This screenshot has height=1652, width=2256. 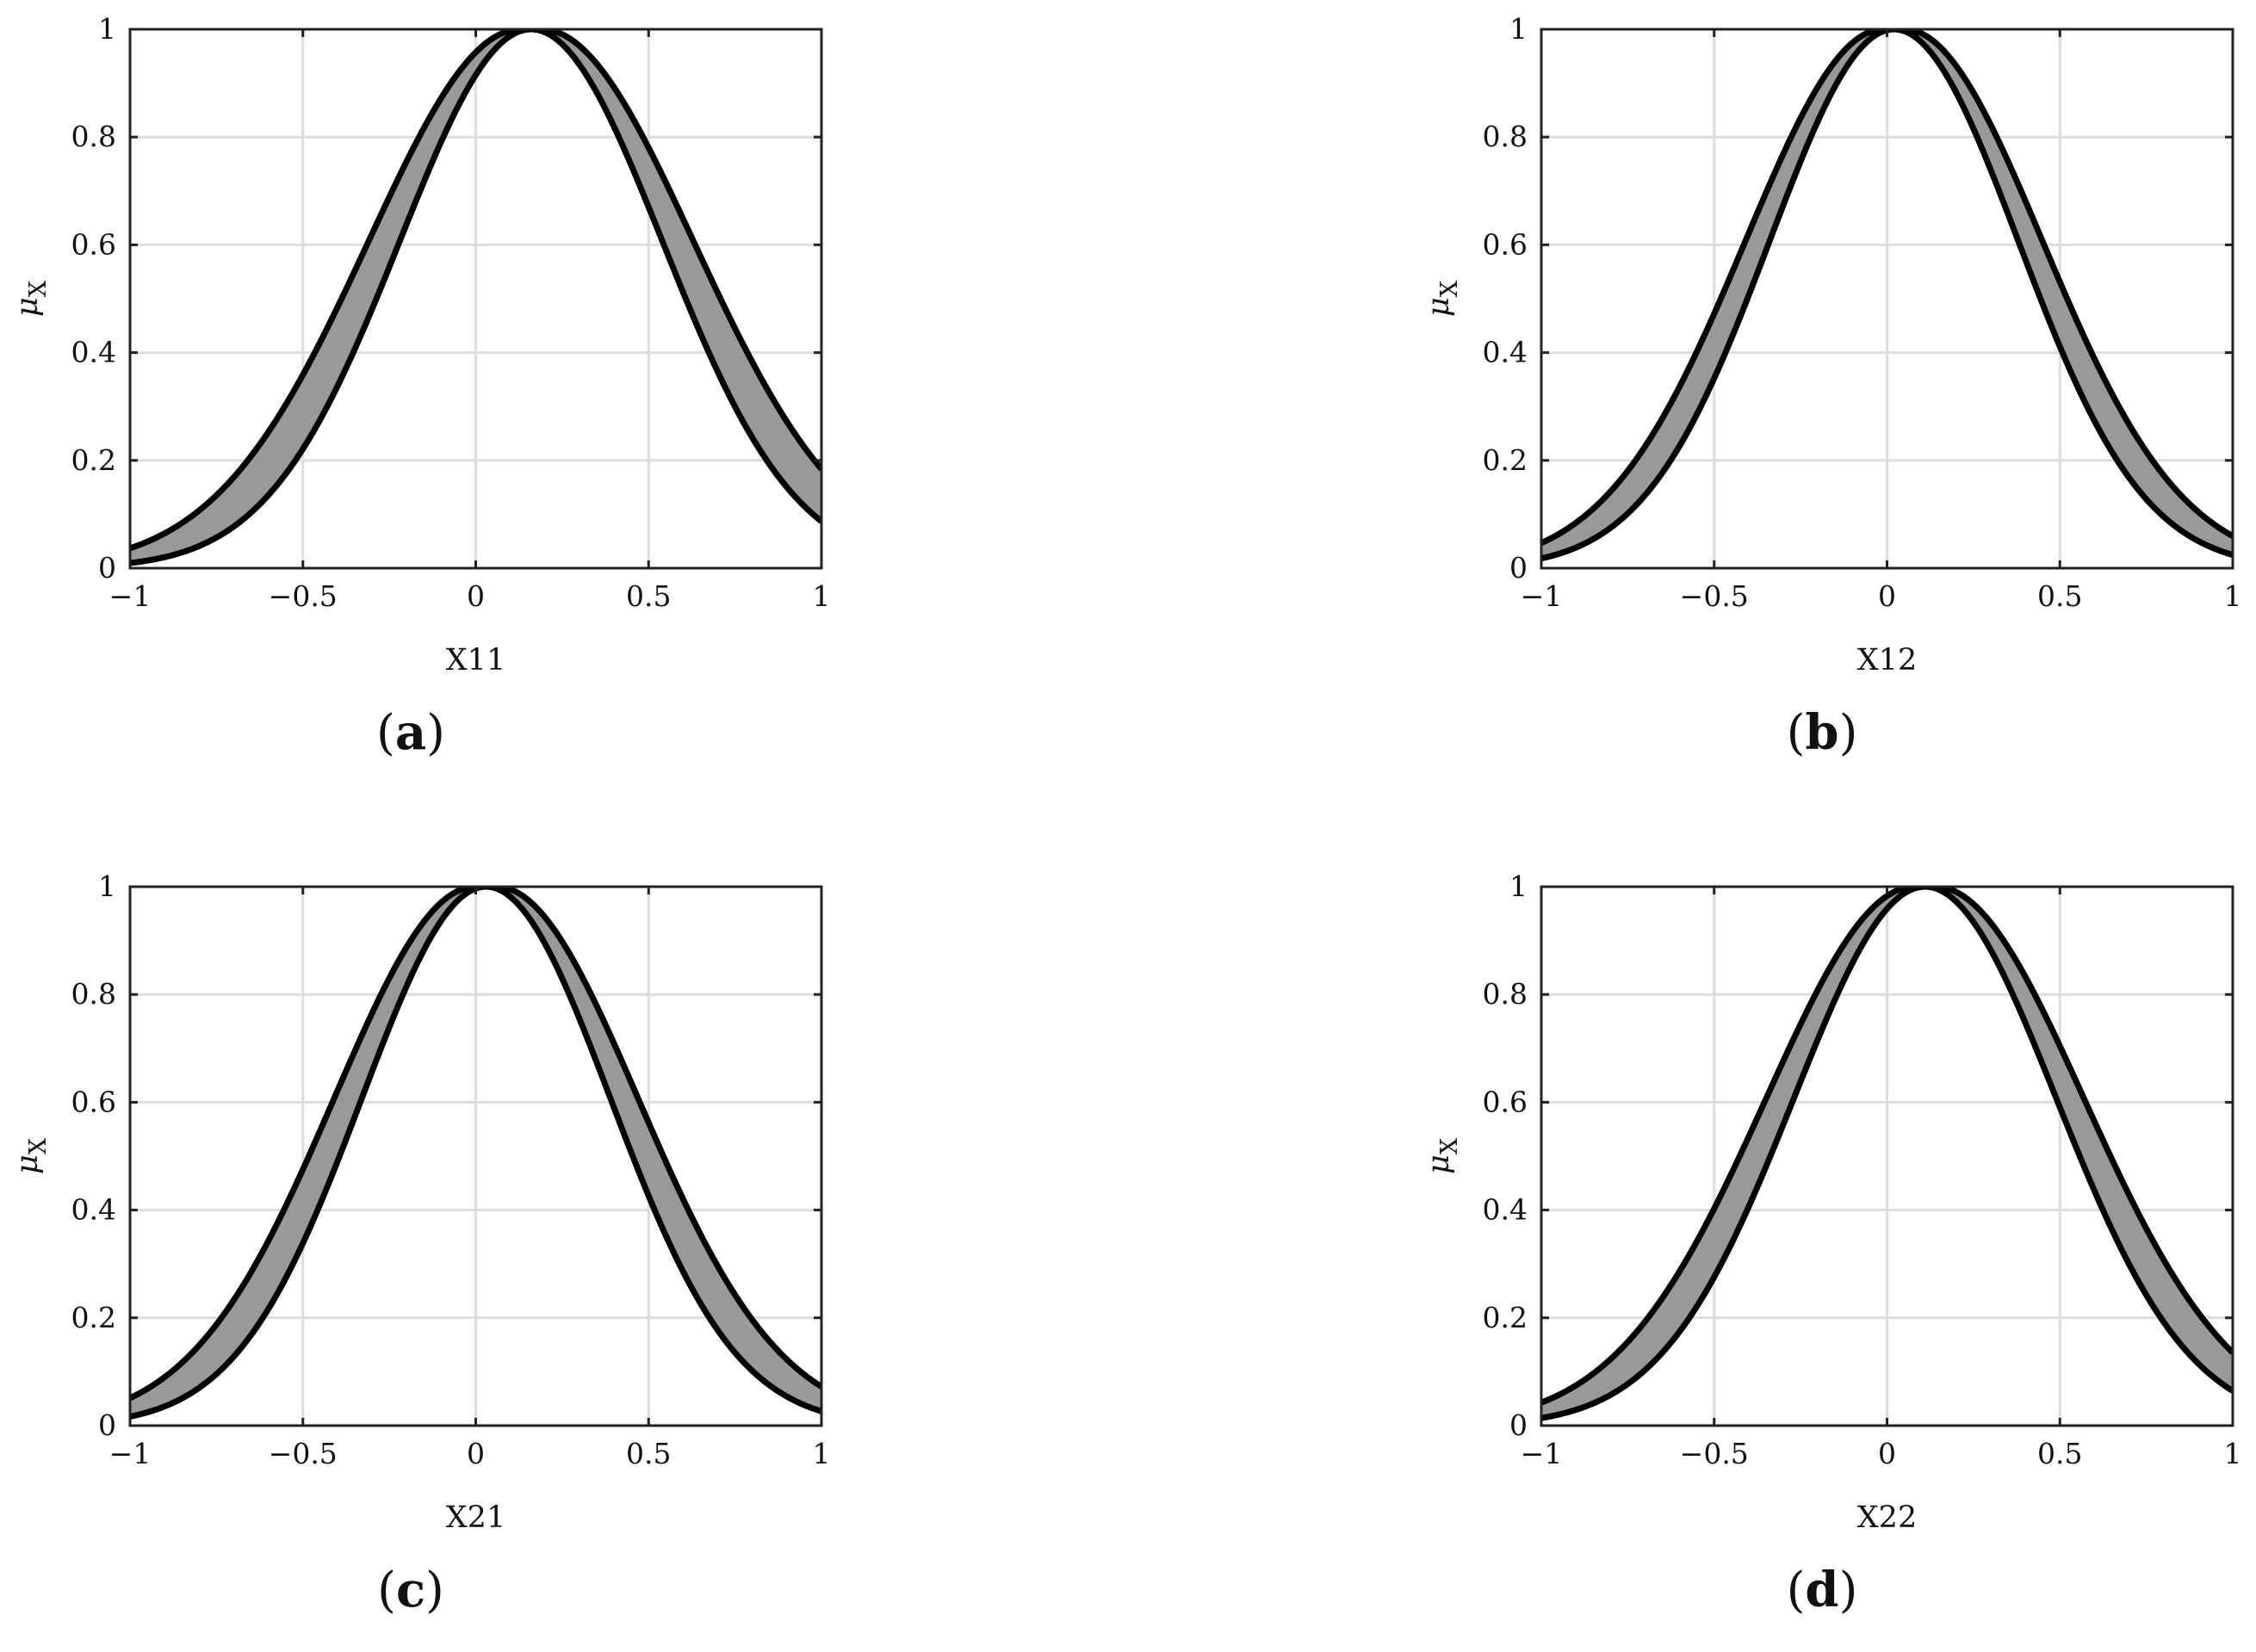 I want to click on panel-label: (c), so click(x=410, y=1590).